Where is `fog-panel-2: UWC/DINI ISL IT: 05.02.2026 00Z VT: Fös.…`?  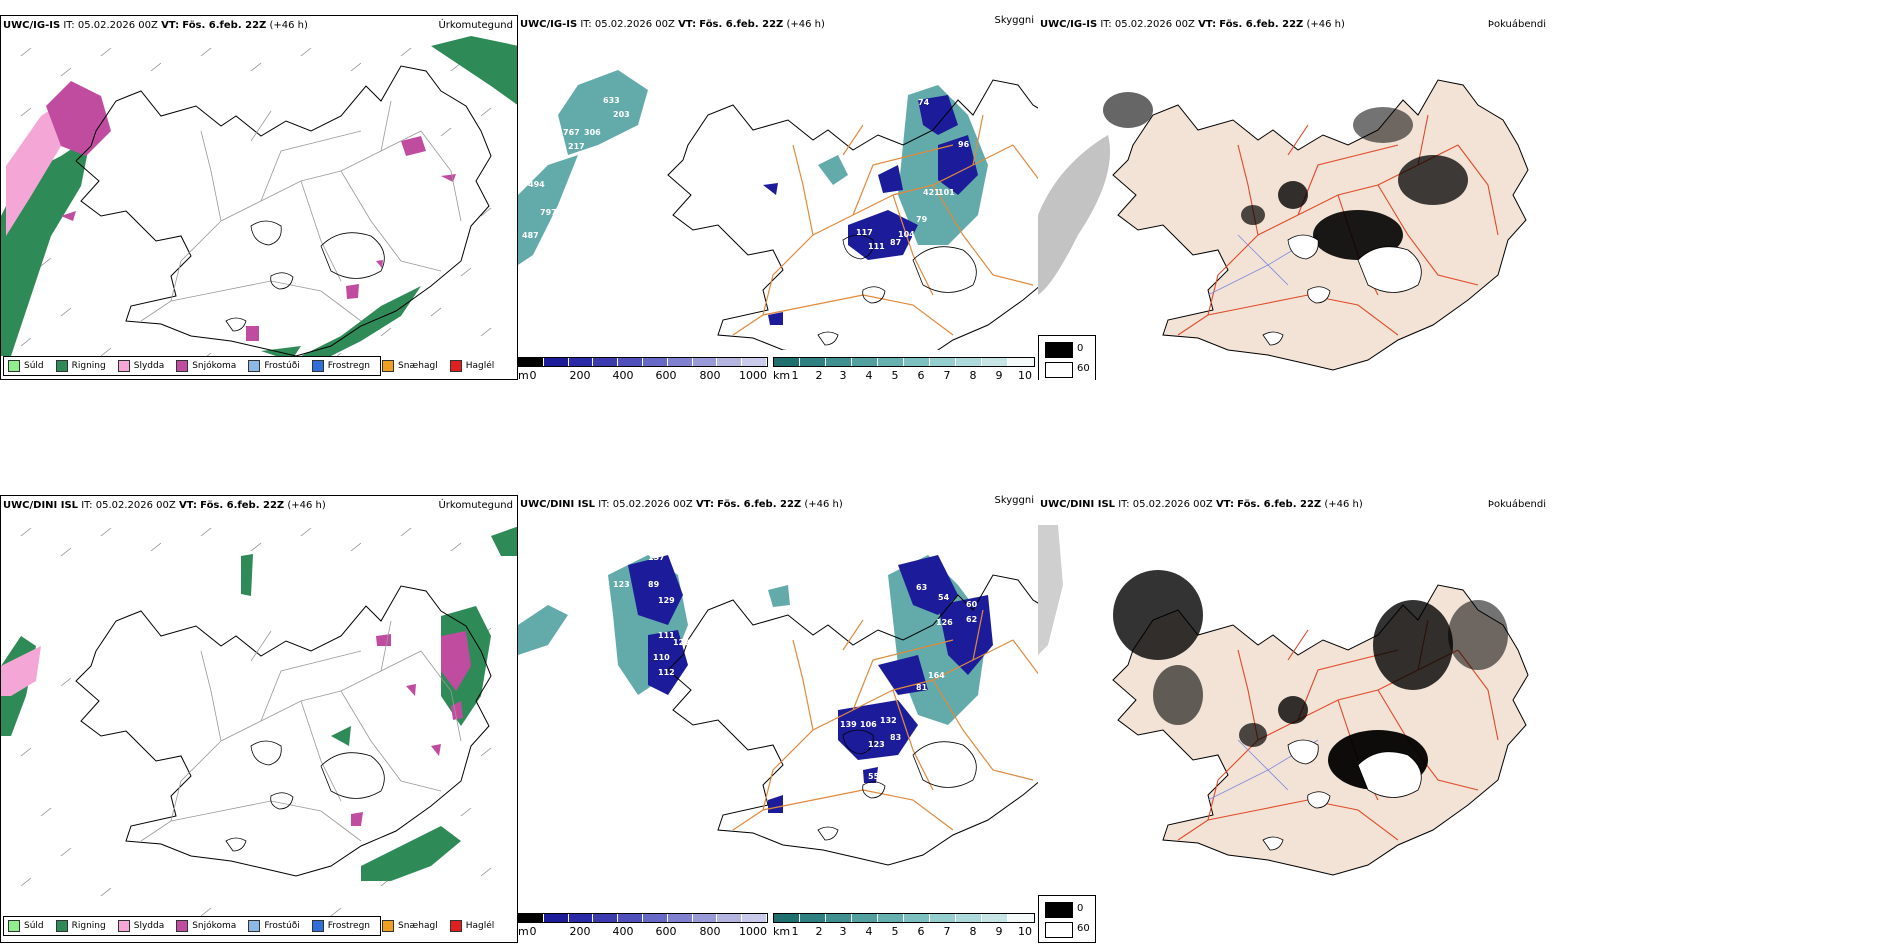 fog-panel-2: UWC/DINI ISL IT: 05.02.2026 00Z VT: Fös.… is located at coordinates (1295, 719).